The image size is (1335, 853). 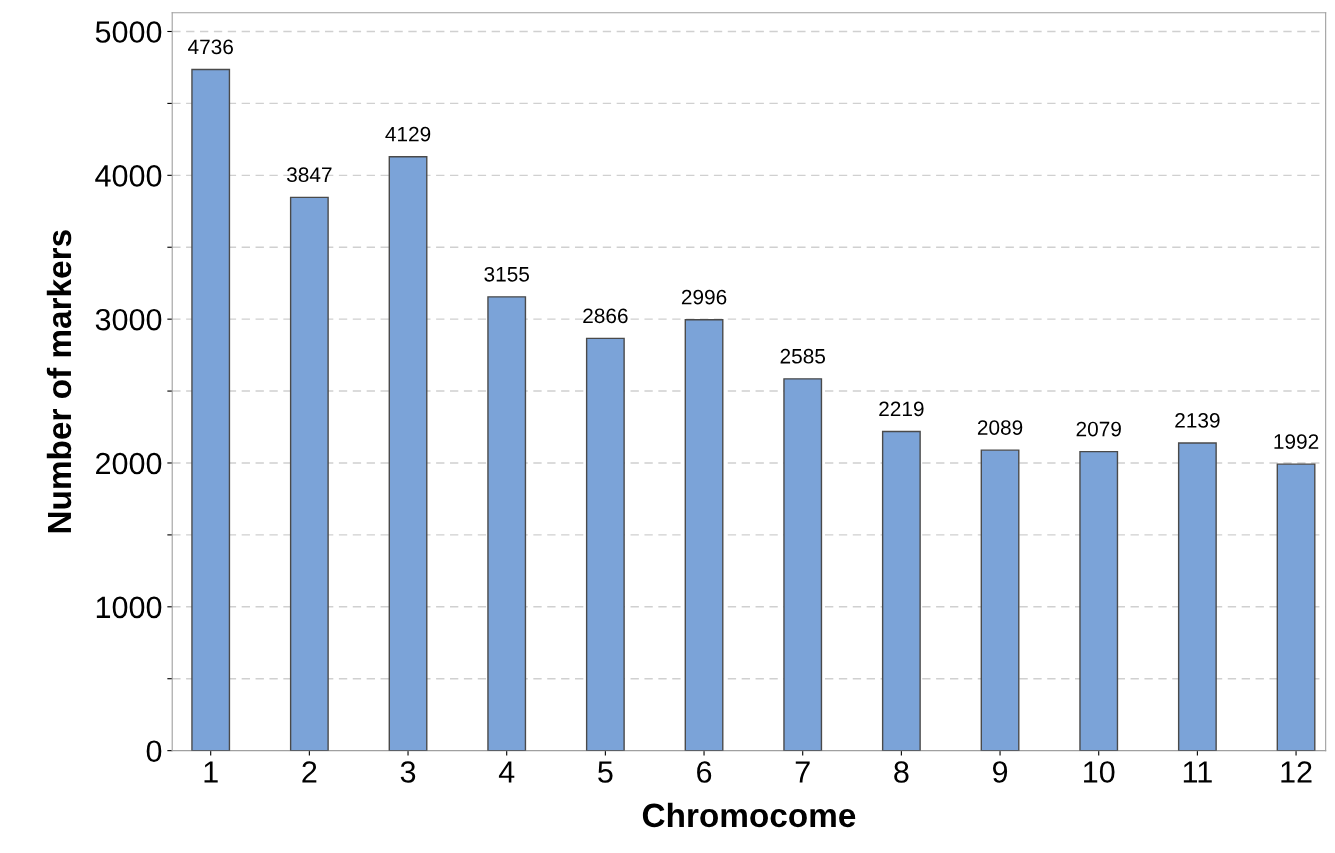 I want to click on x-tick-label: 7, so click(x=802, y=772).